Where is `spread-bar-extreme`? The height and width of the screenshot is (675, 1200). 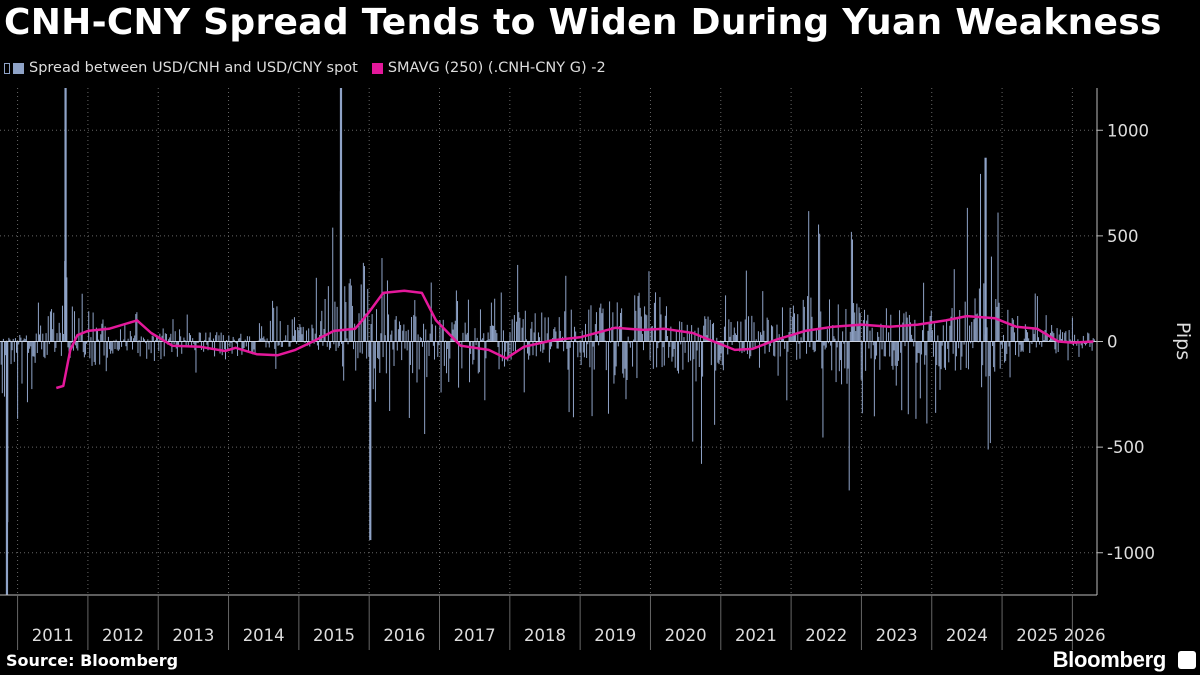
spread-bar-extreme is located at coordinates (985, 249).